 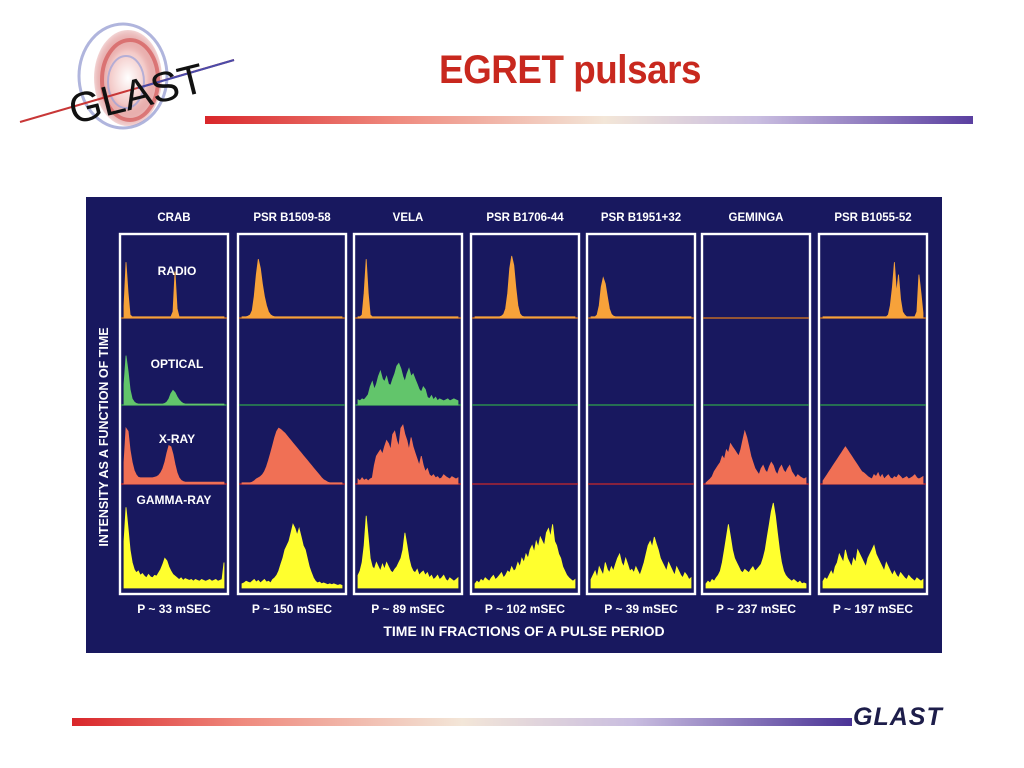 What do you see at coordinates (756, 609) in the screenshot?
I see `pulsar-period-label: P ~ 237 mSEC` at bounding box center [756, 609].